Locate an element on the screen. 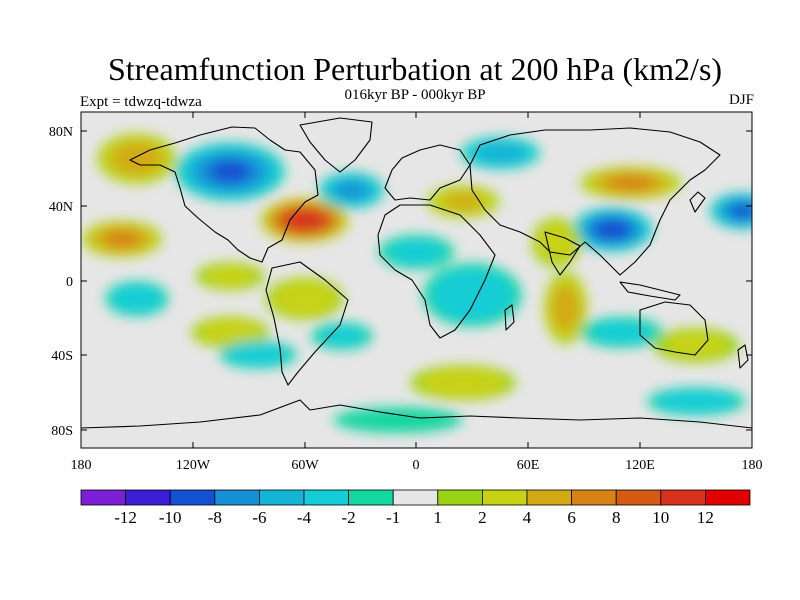 The height and width of the screenshot is (600, 800). colorbar-label: 12 is located at coordinates (705, 517).